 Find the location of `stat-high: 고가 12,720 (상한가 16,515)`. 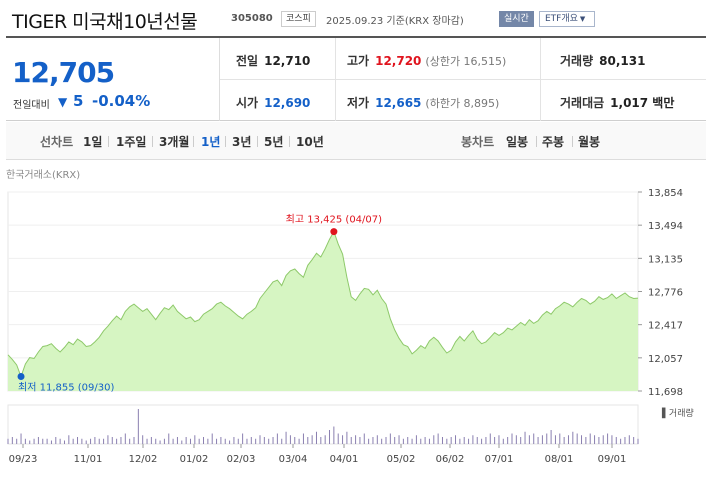

stat-high: 고가 12,720 (상한가 16,515) is located at coordinates (427, 61).